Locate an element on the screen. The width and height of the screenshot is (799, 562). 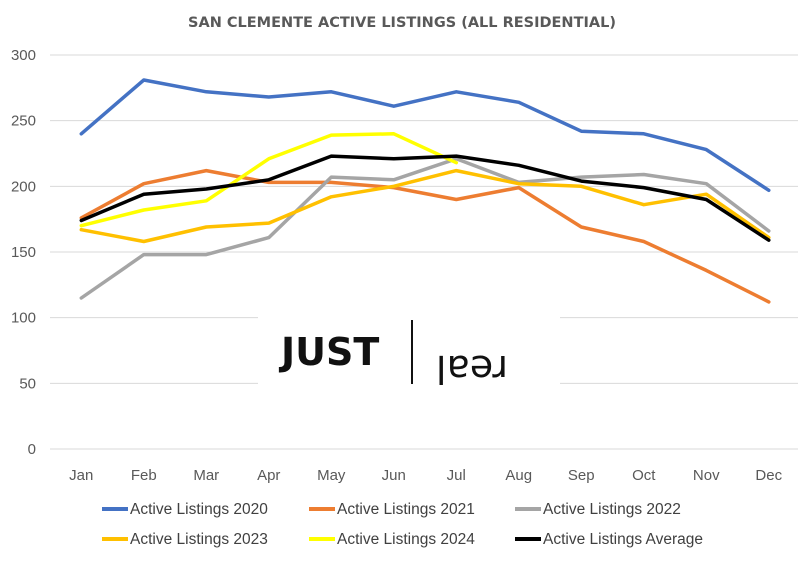
legend-label: Active Listings 2024 is located at coordinates (406, 539).